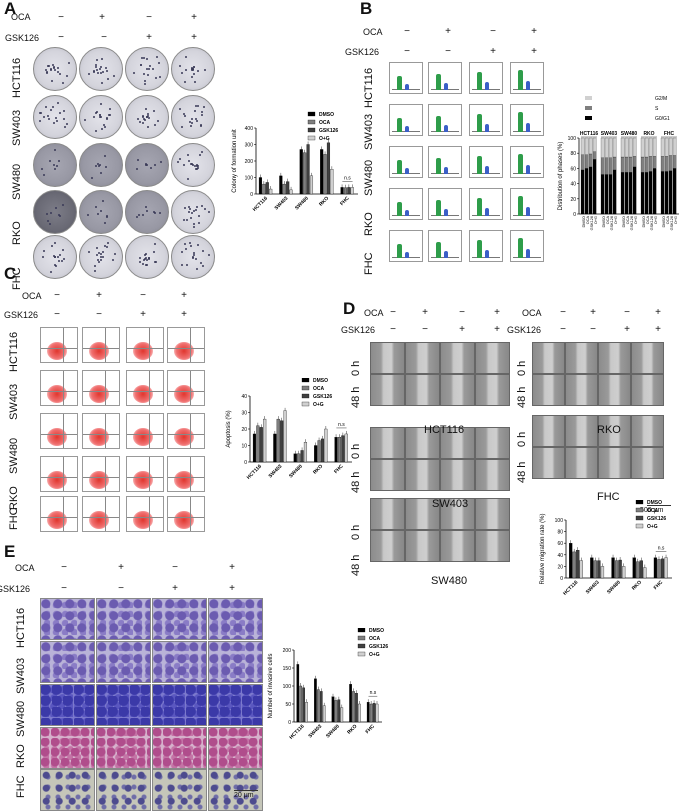 The width and height of the screenshot is (685, 811). Describe the element at coordinates (10, 9) in the screenshot. I see `panel-letter-a: A` at that location.